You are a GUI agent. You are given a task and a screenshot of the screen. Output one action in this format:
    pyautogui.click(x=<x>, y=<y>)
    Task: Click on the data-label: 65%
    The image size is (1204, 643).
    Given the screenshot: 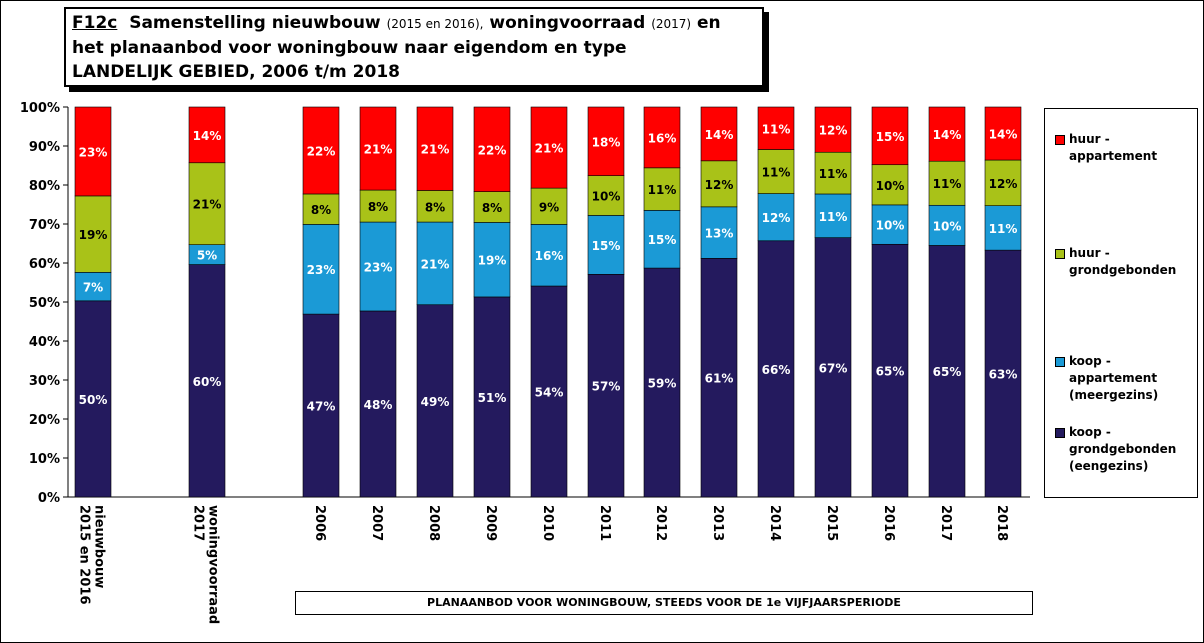 What is the action you would take?
    pyautogui.click(x=947, y=372)
    